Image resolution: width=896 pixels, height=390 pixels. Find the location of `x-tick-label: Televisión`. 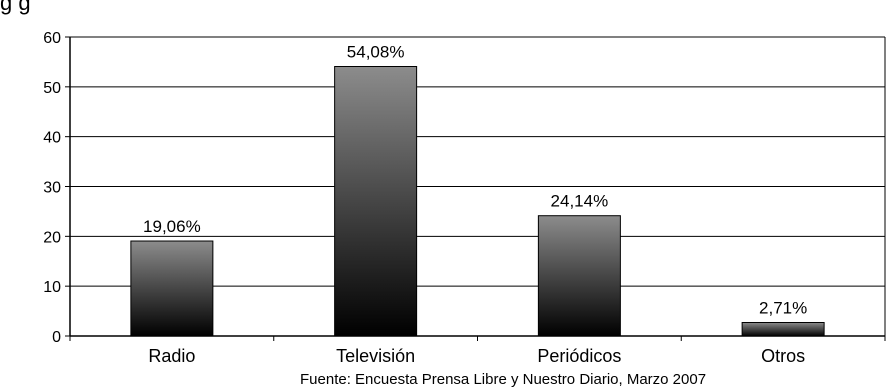

x-tick-label: Televisión is located at coordinates (375, 356).